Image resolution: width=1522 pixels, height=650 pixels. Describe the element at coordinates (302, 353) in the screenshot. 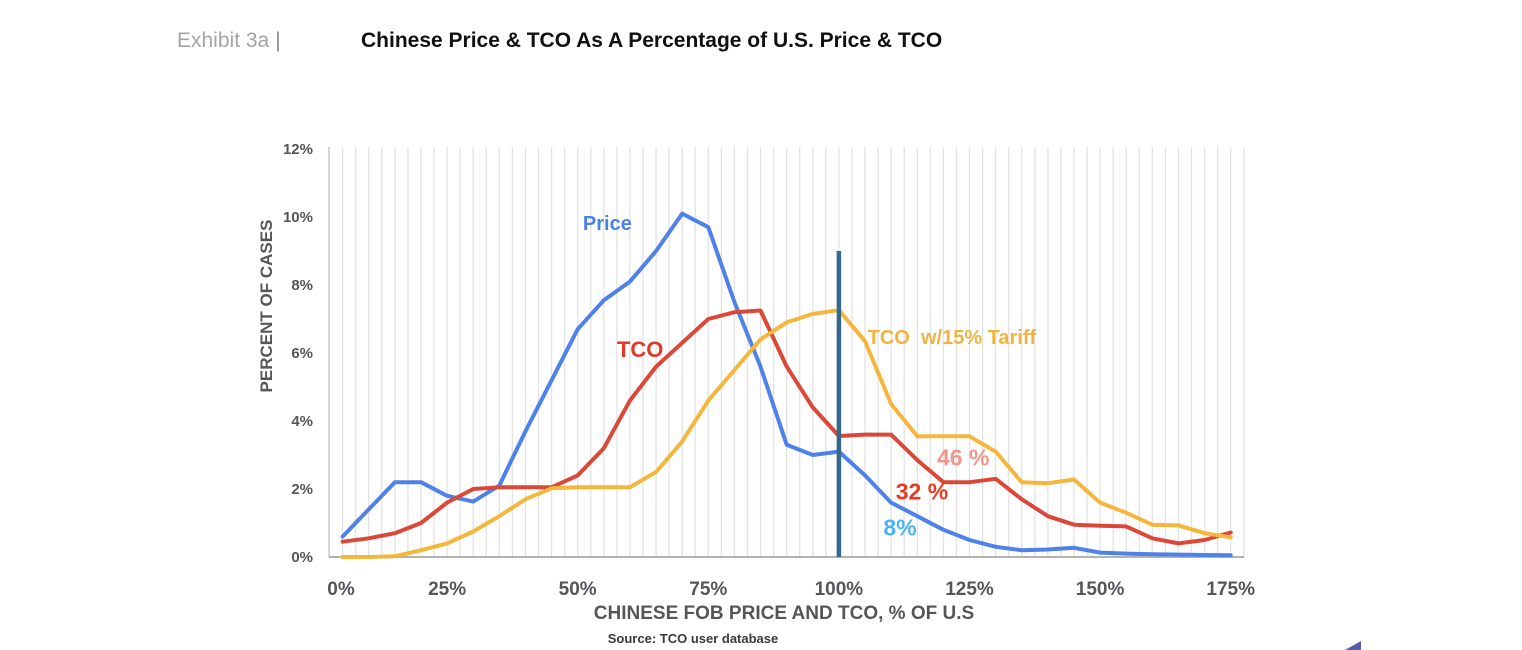

I see `y-tick-label: 6%` at that location.